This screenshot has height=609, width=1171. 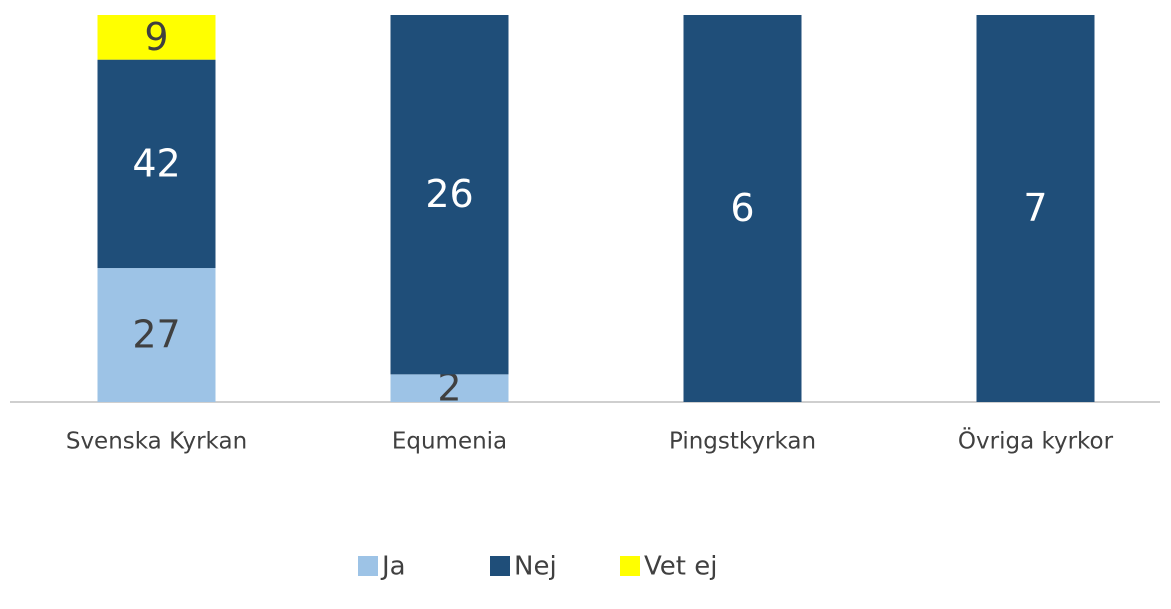 What do you see at coordinates (535, 567) in the screenshot?
I see `legend-label: Nej` at bounding box center [535, 567].